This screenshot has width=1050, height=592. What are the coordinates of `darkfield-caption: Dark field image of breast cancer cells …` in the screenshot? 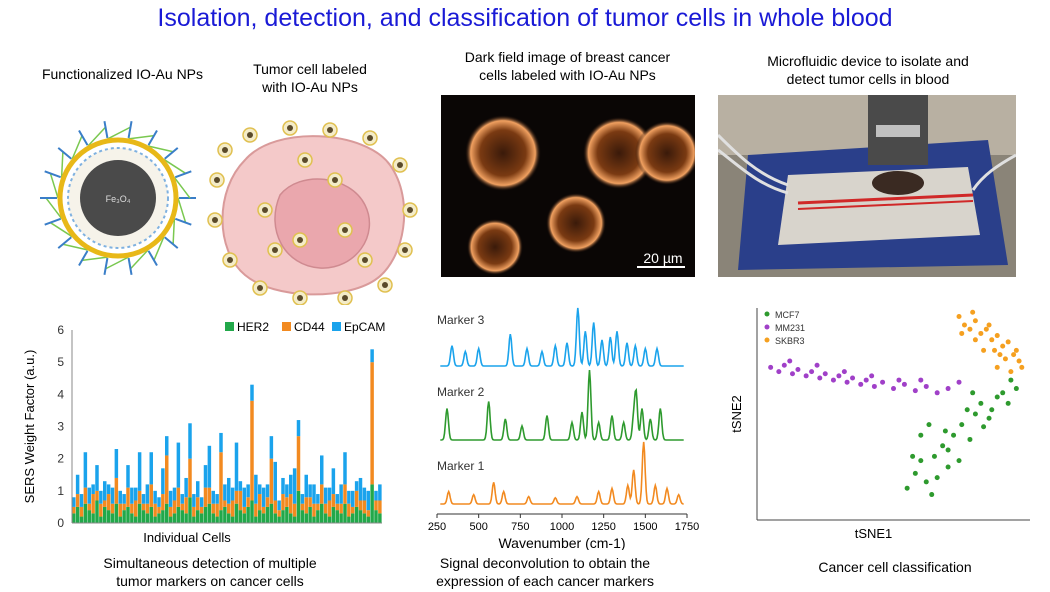 It's located at (567, 66).